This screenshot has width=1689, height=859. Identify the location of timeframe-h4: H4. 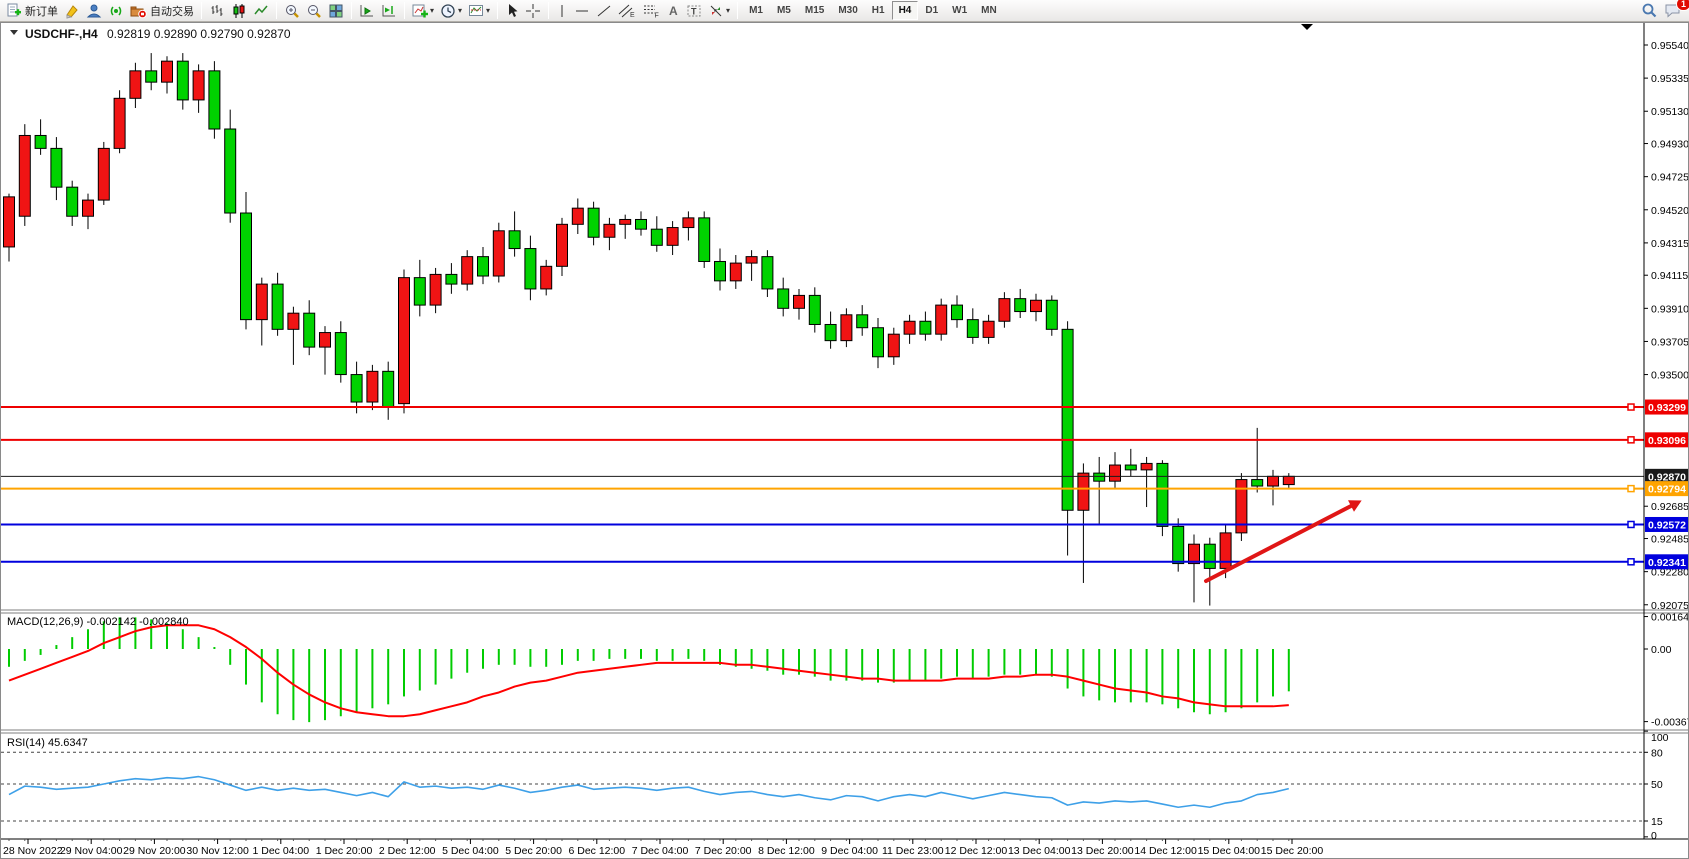
(905, 10).